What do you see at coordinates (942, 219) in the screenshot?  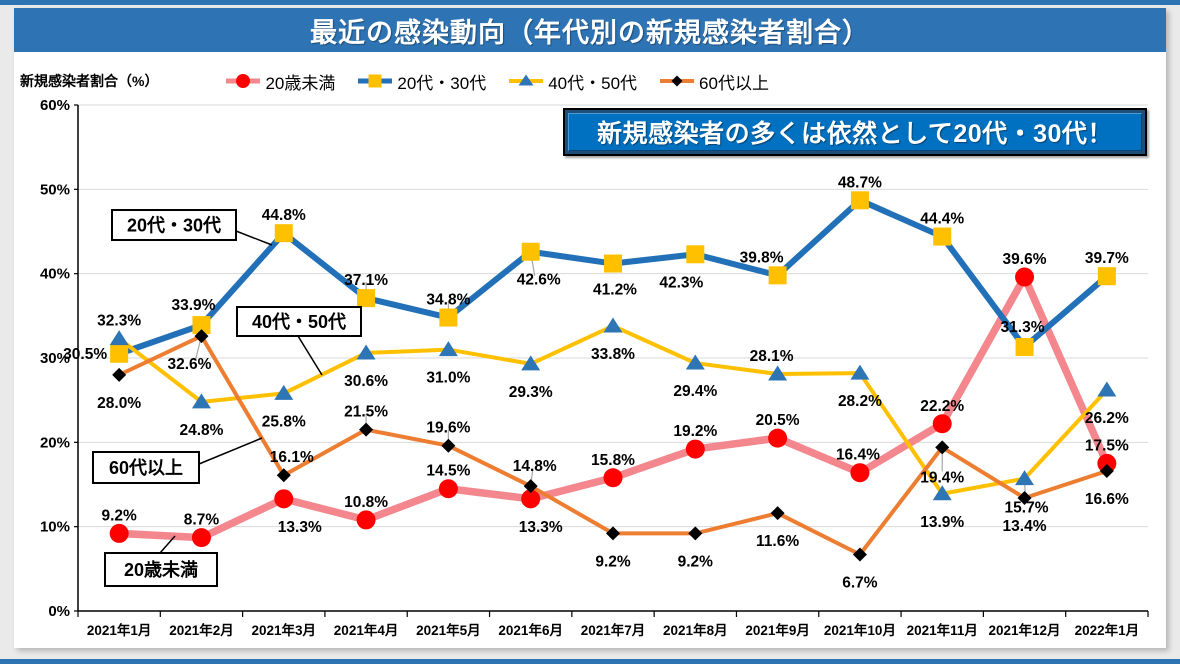 I see `data-label-20s-30s: 44.4%` at bounding box center [942, 219].